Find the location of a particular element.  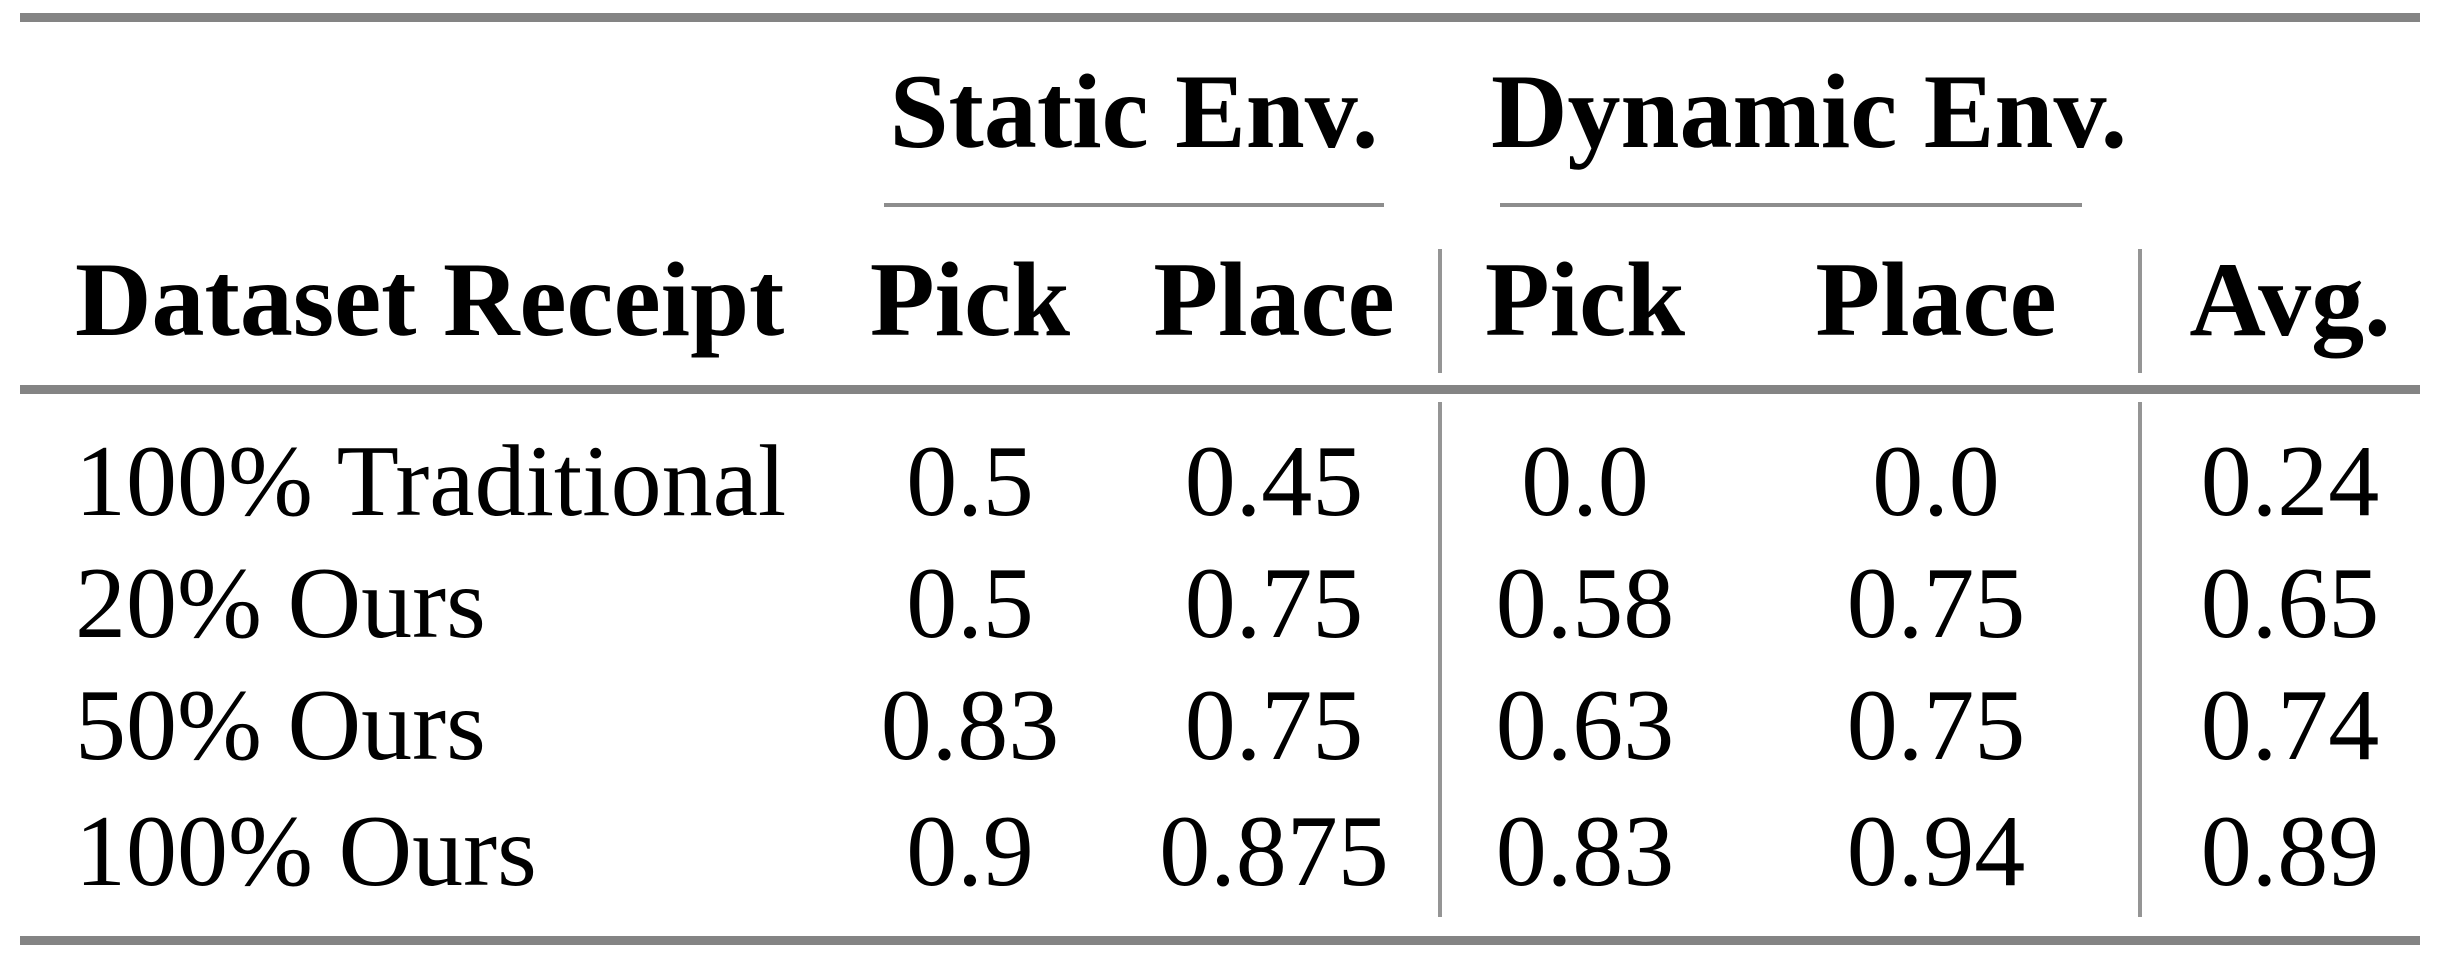

table-cell: 0.89 is located at coordinates (2290, 851).